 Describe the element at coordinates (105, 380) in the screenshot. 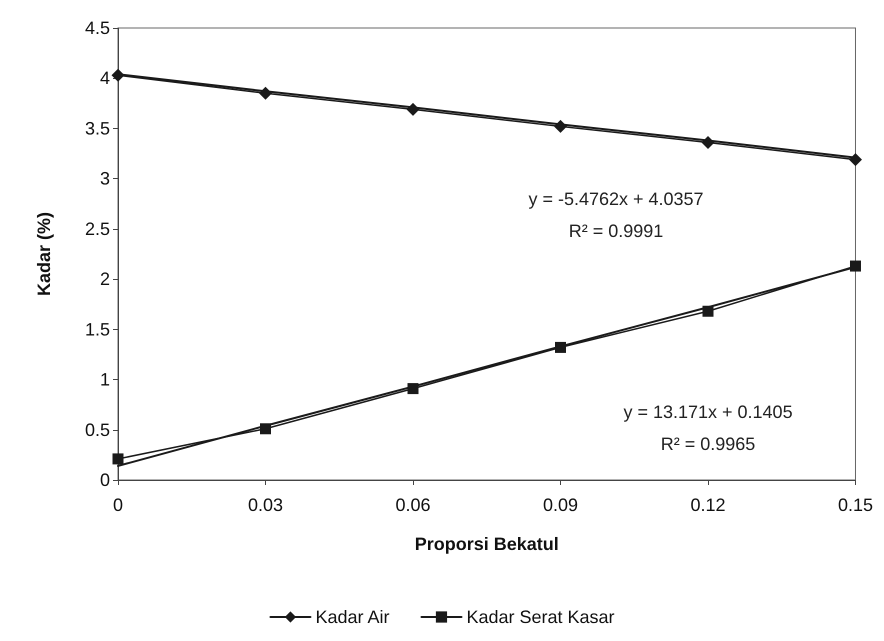

I see `y-tick-label: 1` at that location.